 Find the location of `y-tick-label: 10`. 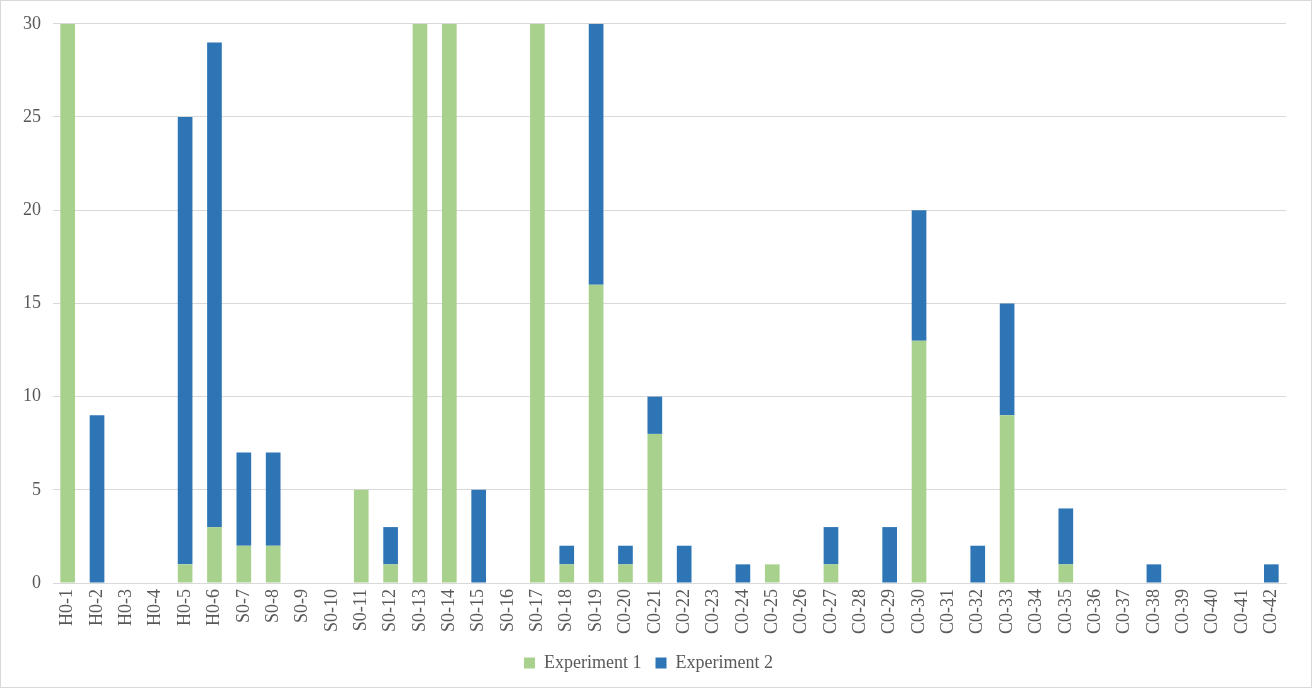

y-tick-label: 10 is located at coordinates (32, 395).